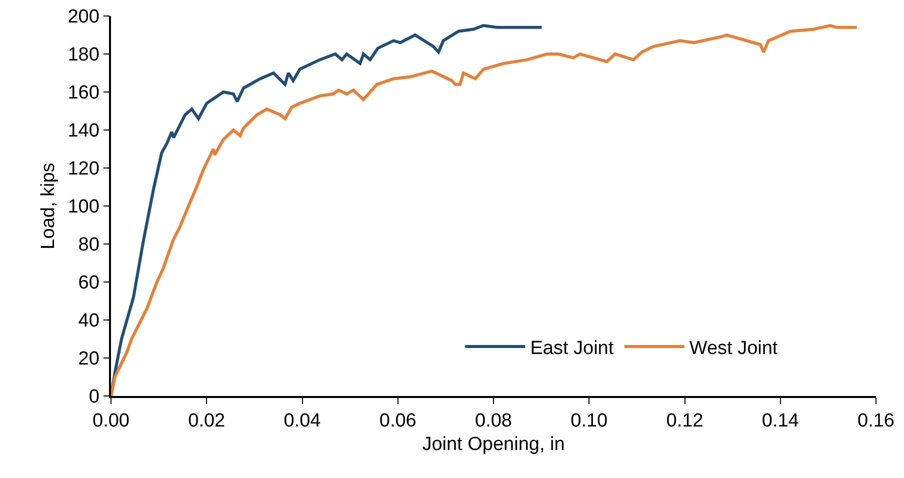 The height and width of the screenshot is (478, 904). What do you see at coordinates (49, 206) in the screenshot?
I see `y-axis-title: Load, kips` at bounding box center [49, 206].